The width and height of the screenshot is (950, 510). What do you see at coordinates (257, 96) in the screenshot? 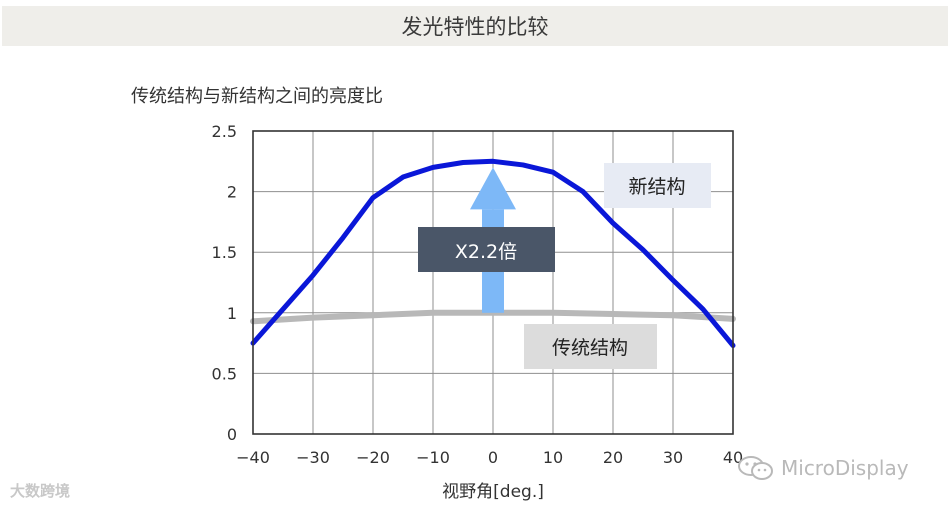
I see `chart-title: 传统结构与新结构之间的亮度比` at bounding box center [257, 96].